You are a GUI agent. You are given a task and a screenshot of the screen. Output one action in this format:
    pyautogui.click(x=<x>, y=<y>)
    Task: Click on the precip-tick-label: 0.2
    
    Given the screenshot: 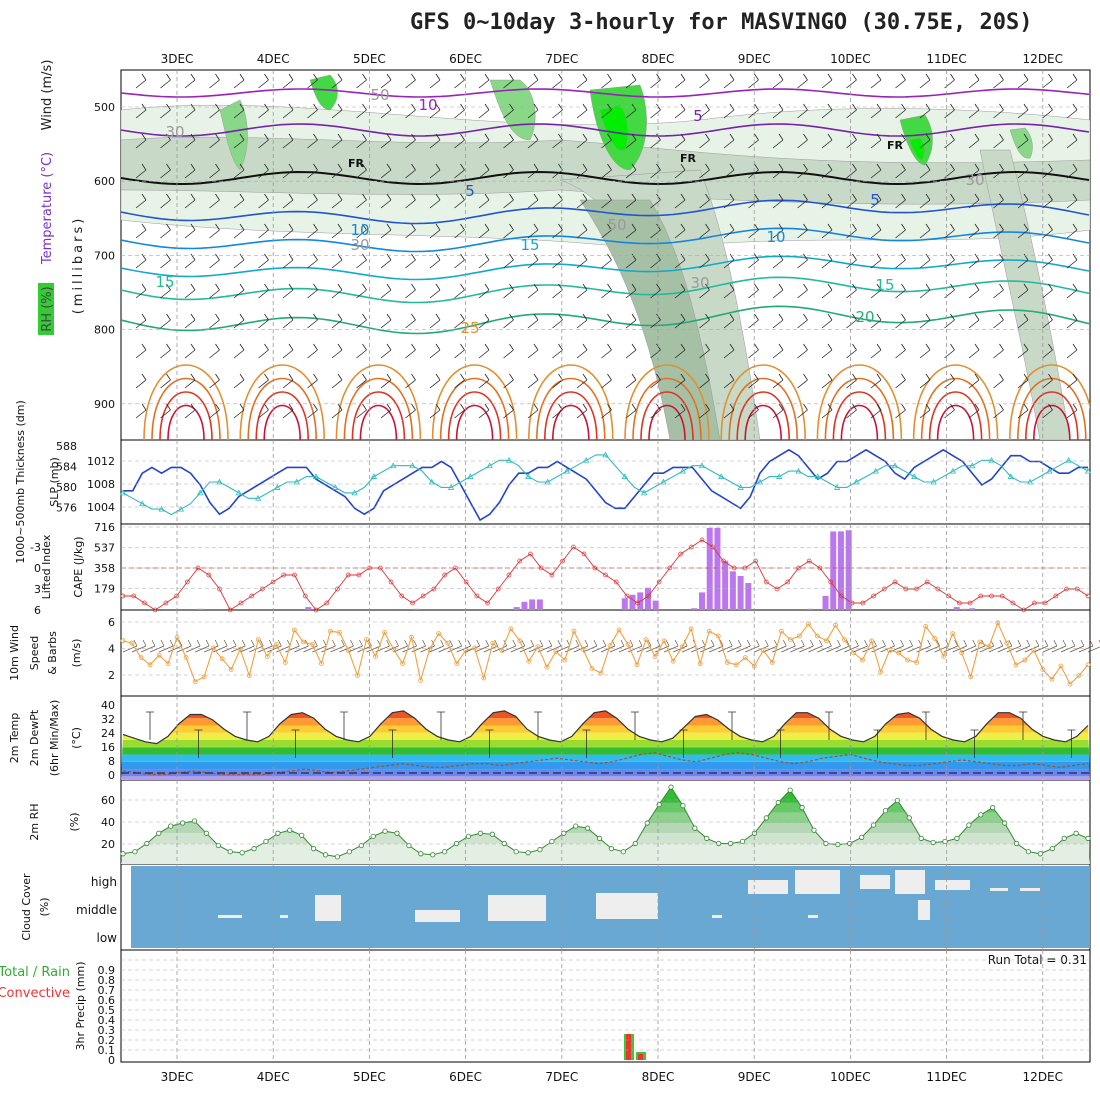 What is the action you would take?
    pyautogui.click(x=107, y=1040)
    